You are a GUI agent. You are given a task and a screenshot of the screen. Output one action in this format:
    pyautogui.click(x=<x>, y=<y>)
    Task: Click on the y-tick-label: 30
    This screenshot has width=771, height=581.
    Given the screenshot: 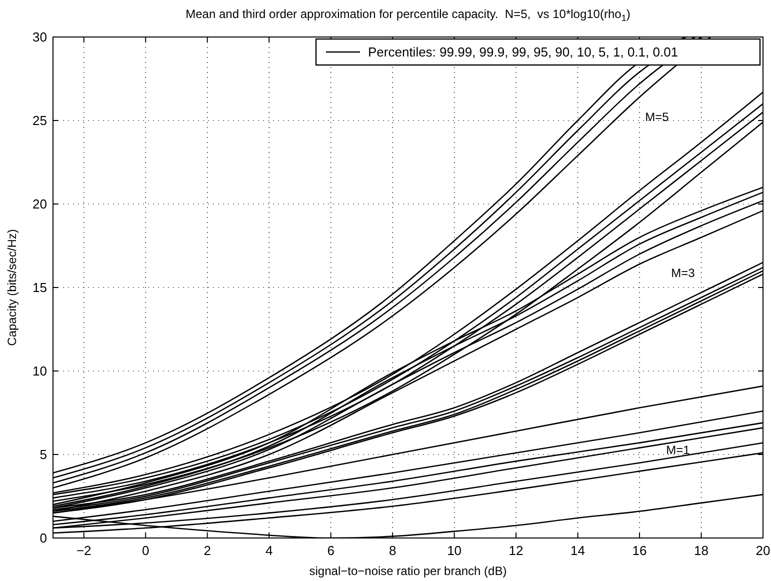 What is the action you would take?
    pyautogui.click(x=39, y=37)
    